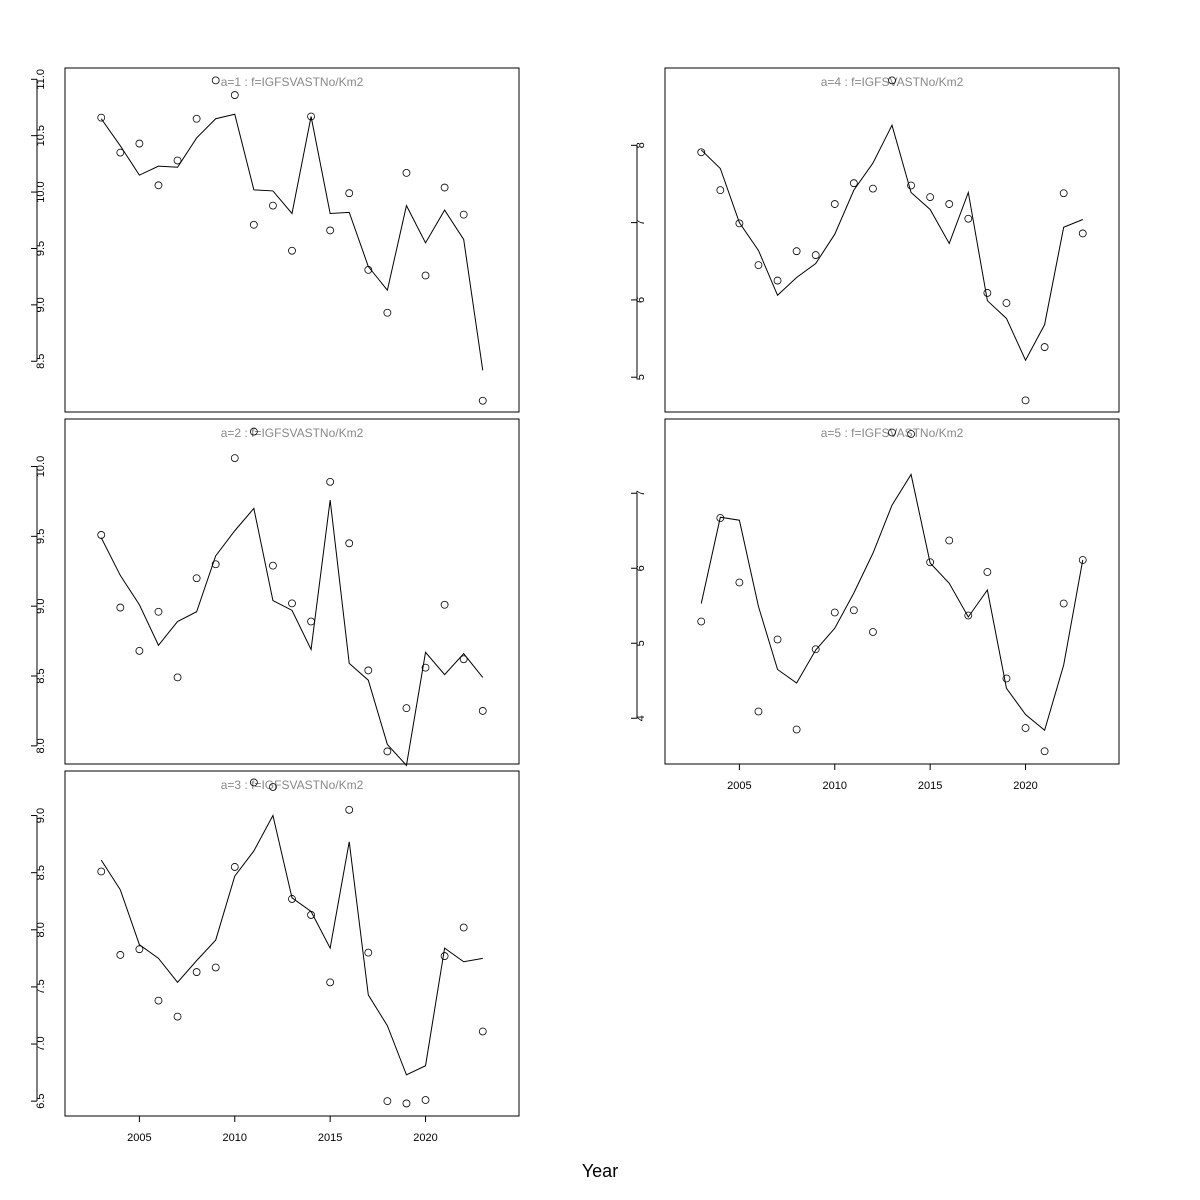 This screenshot has width=1200, height=1200. Describe the element at coordinates (930, 786) in the screenshot. I see `x-tick-label: 2015` at that location.